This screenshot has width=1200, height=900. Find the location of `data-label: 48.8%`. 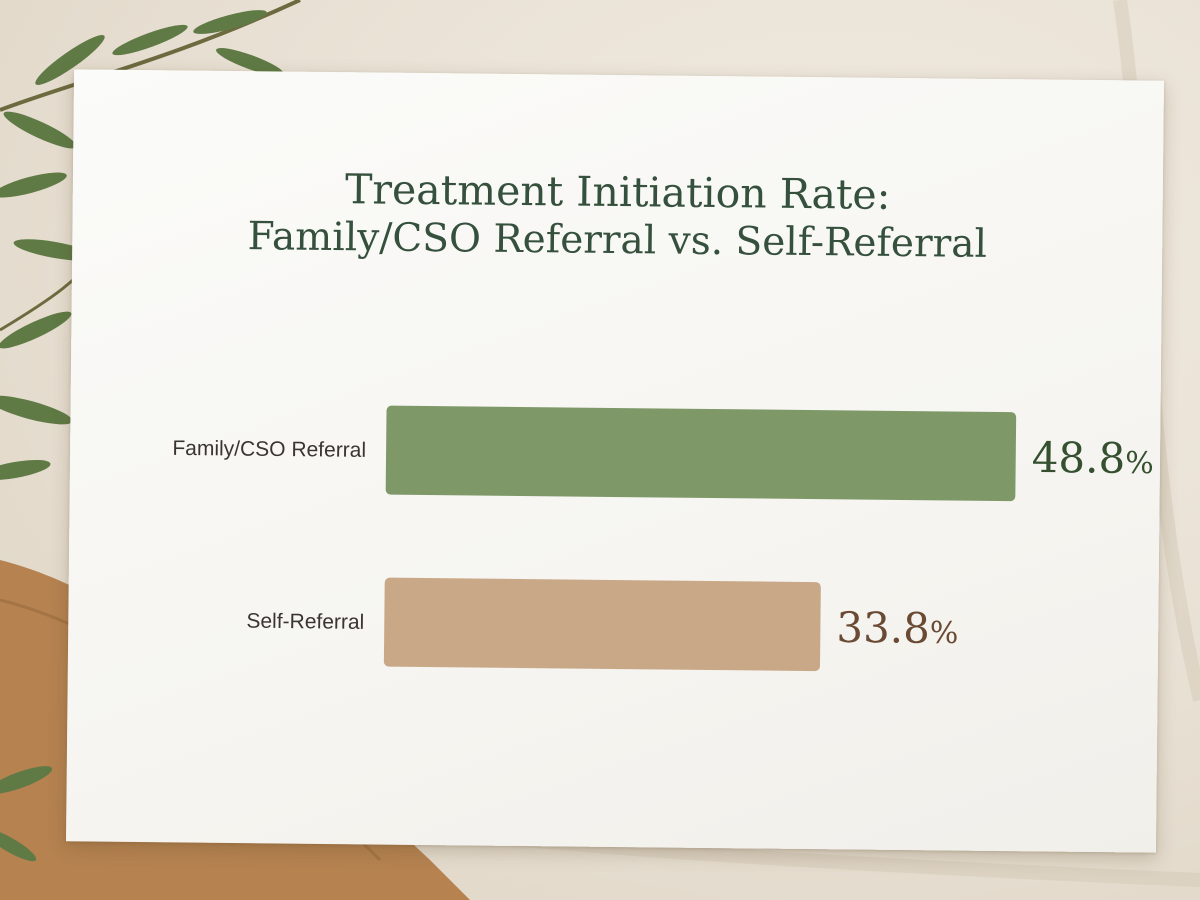

data-label: 48.8% is located at coordinates (1092, 458).